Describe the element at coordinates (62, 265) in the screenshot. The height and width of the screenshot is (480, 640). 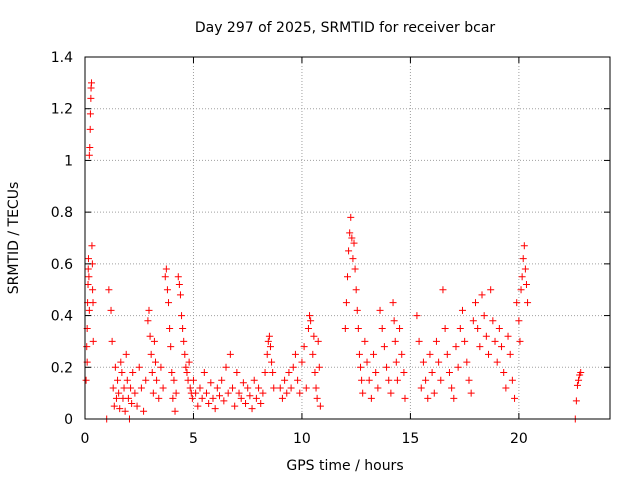
I see `y-tick-label: 0.6` at that location.